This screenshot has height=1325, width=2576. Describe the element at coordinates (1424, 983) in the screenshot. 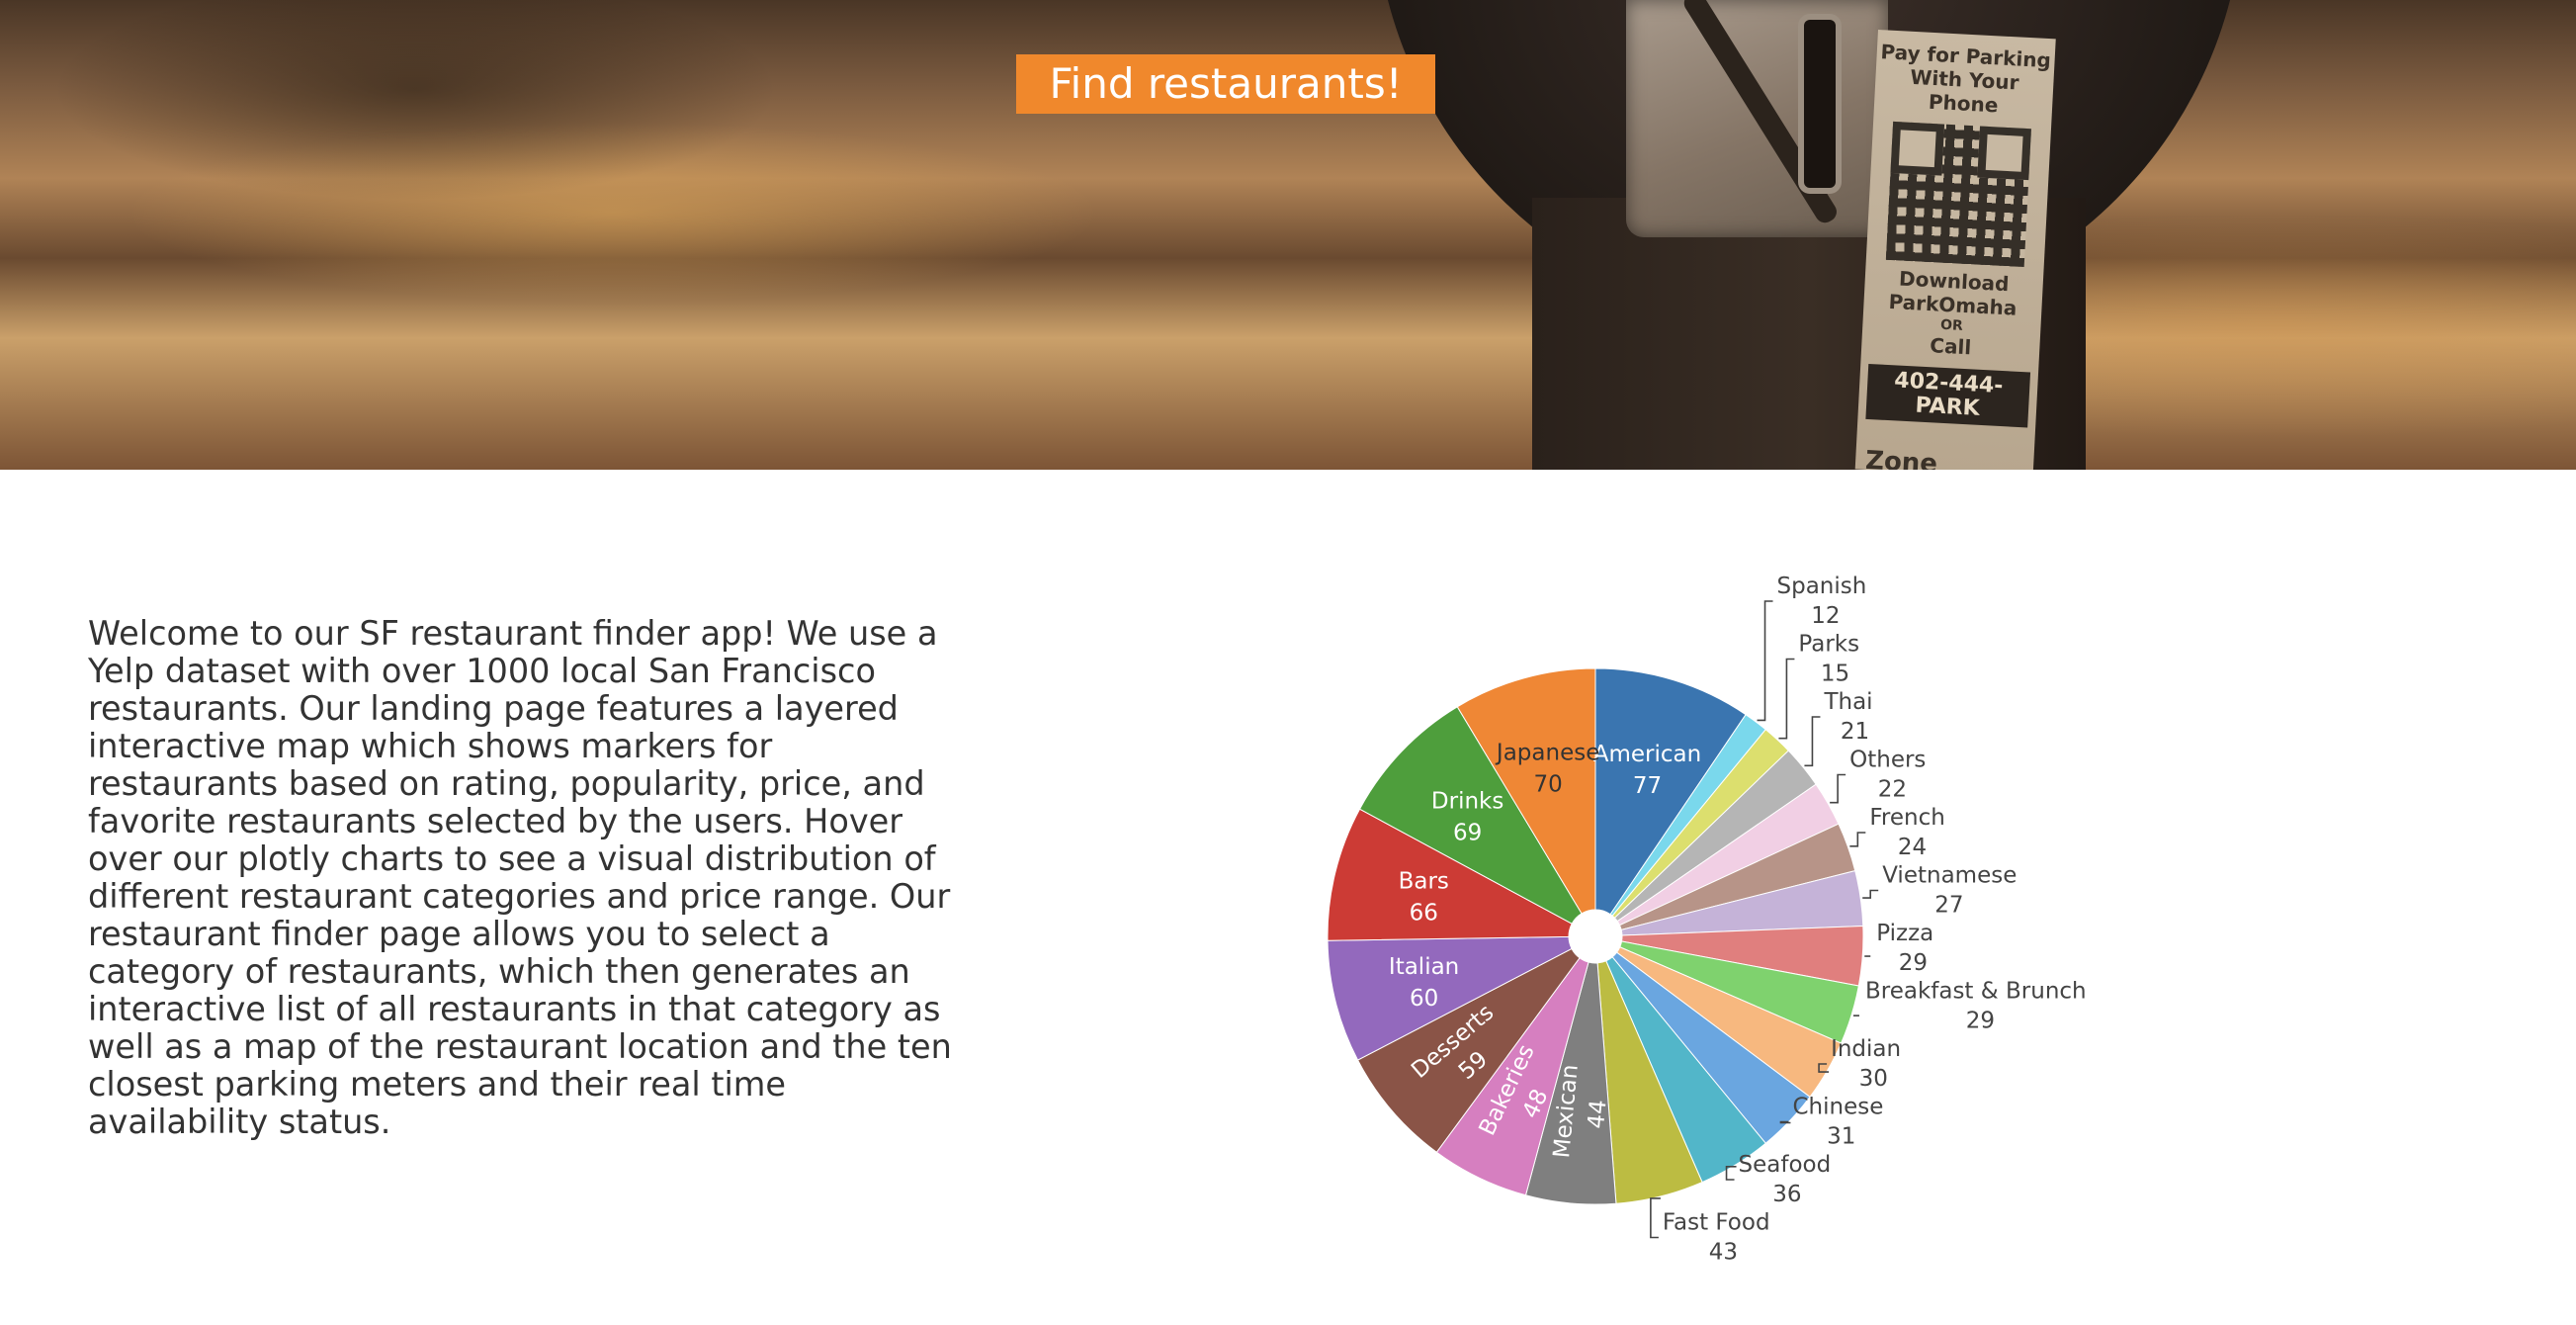

I see `slice-label-italian: Italian 60` at that location.